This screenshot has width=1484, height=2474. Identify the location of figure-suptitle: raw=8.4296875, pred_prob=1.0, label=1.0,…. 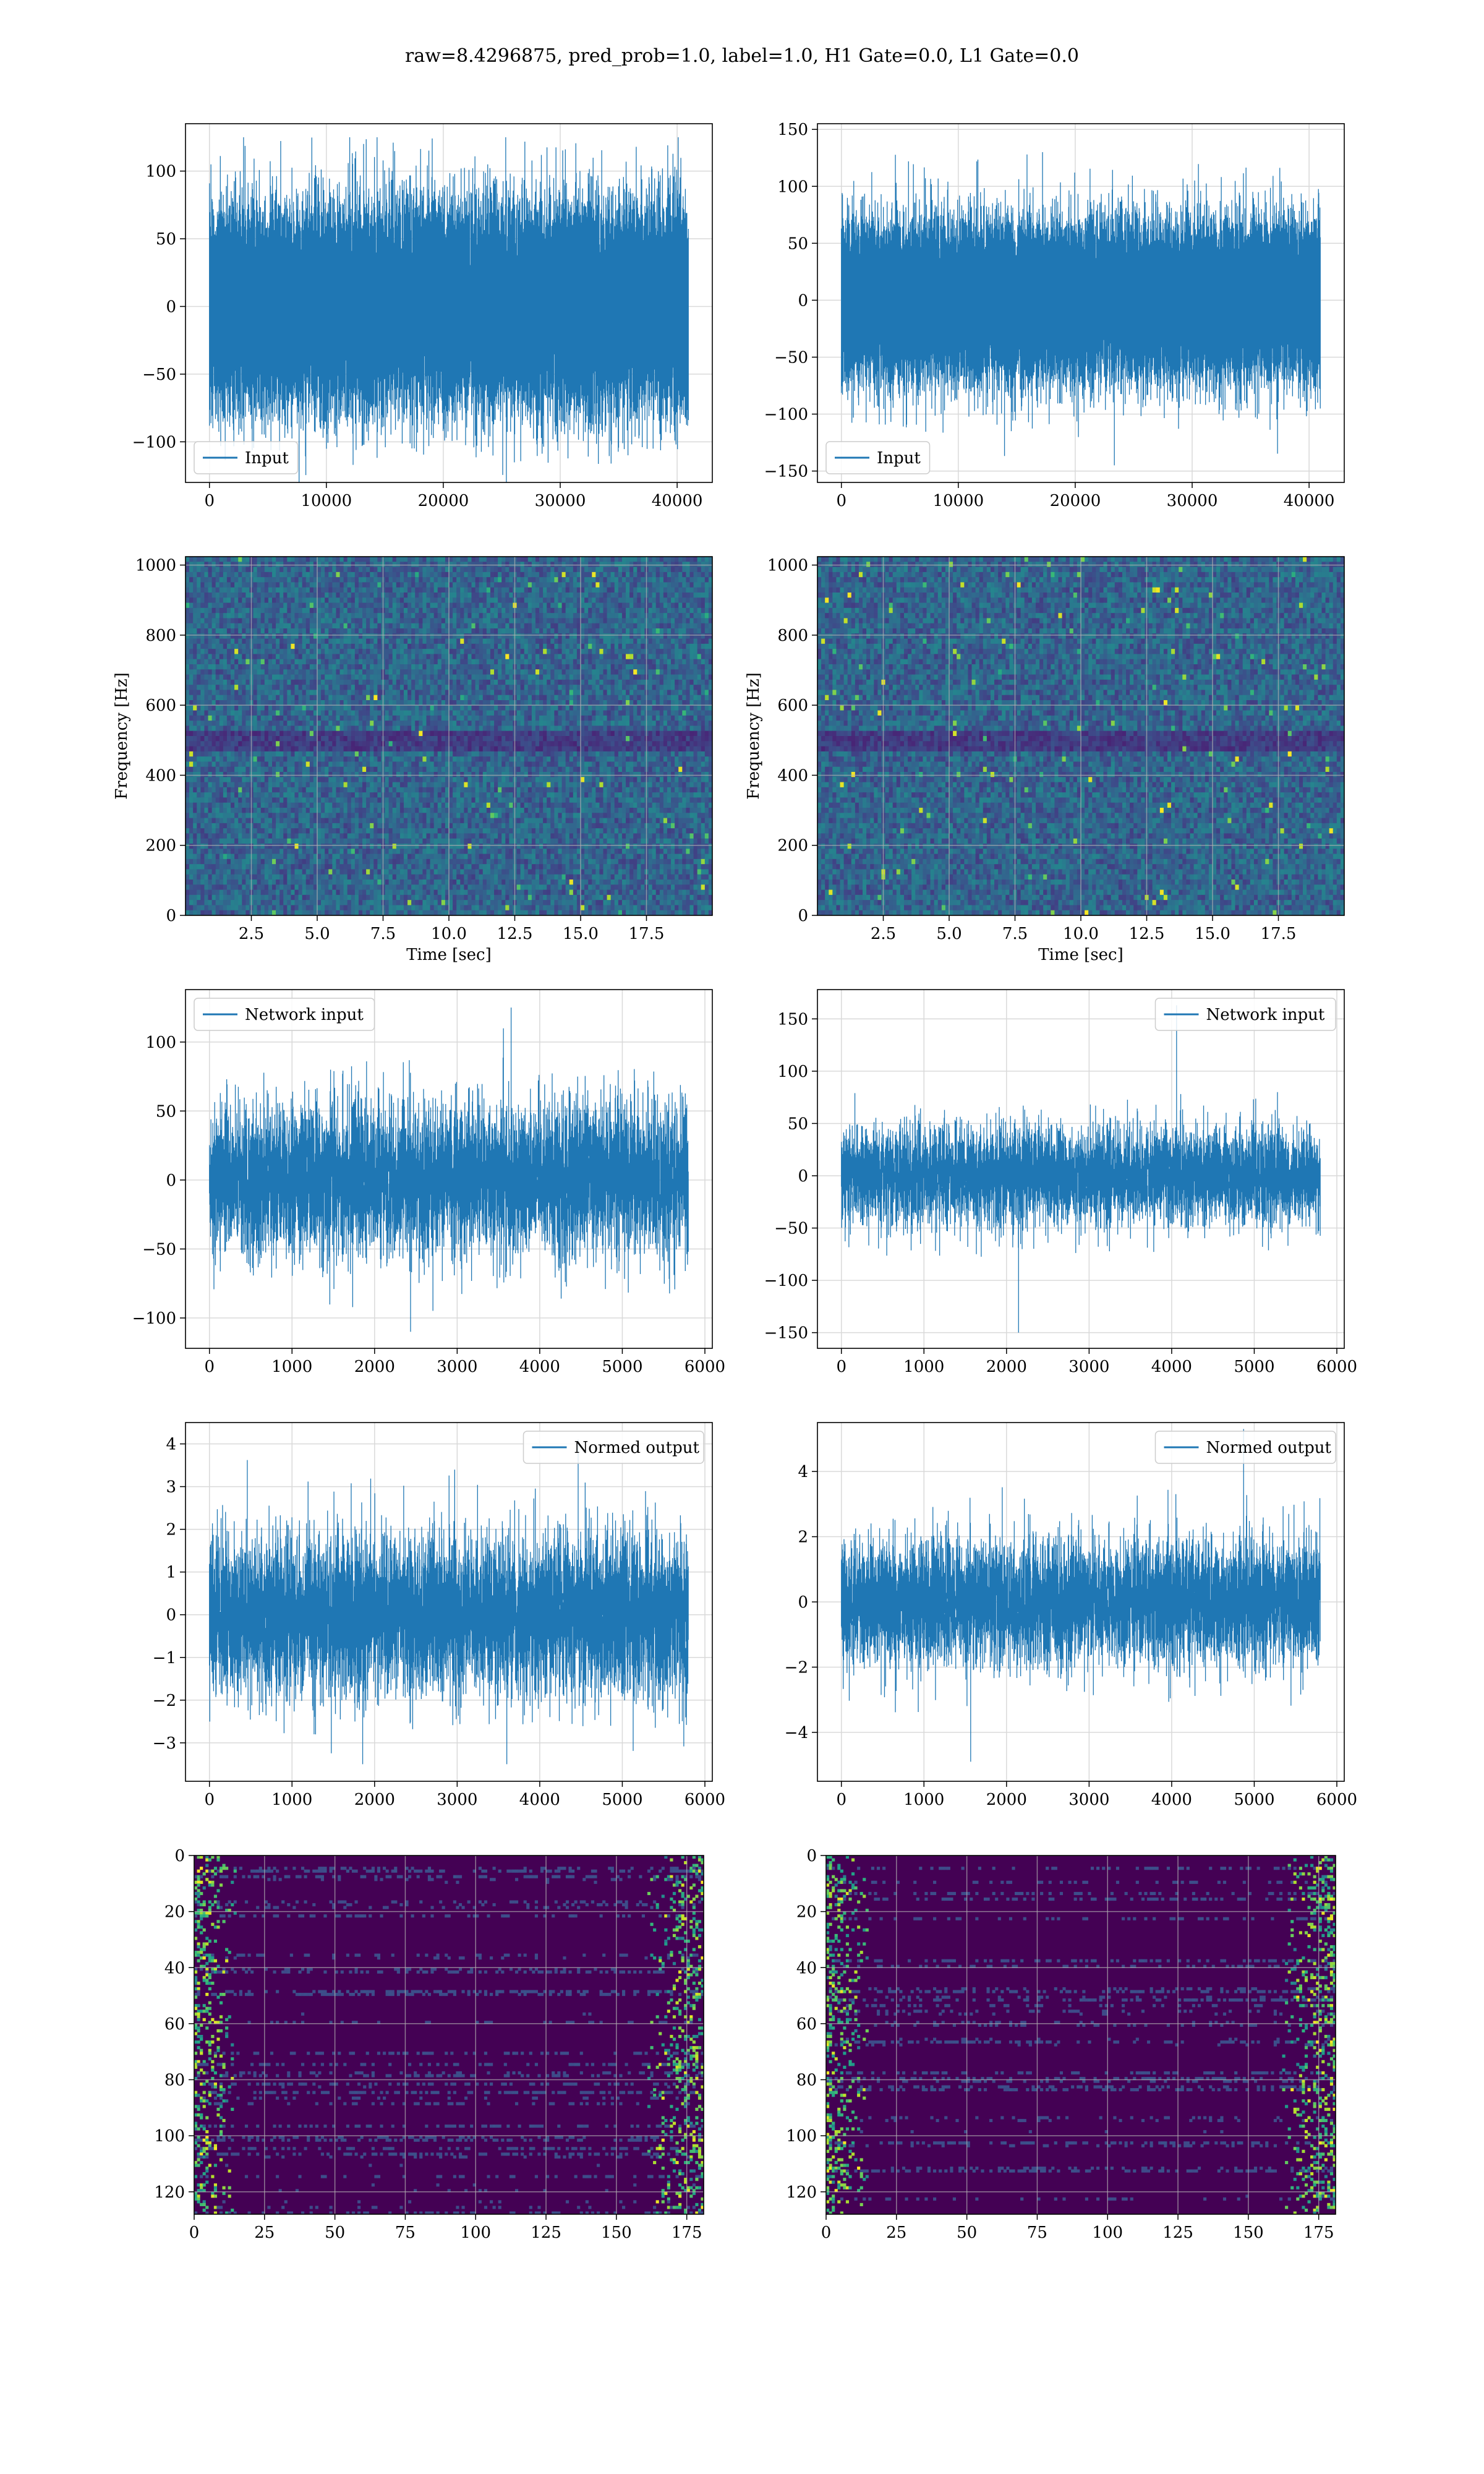
(742, 56).